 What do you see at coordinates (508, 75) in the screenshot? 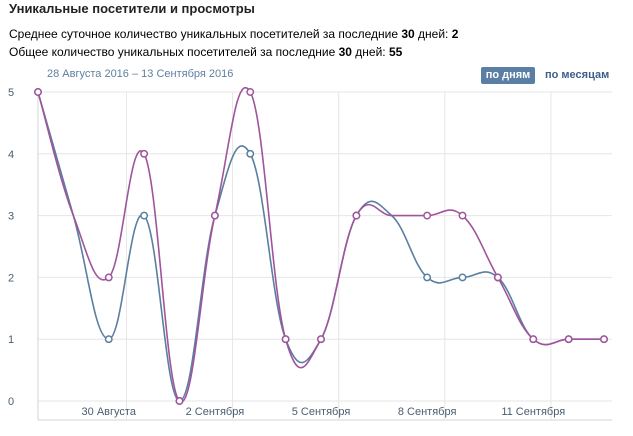
I see `by-days-button: по дням` at bounding box center [508, 75].